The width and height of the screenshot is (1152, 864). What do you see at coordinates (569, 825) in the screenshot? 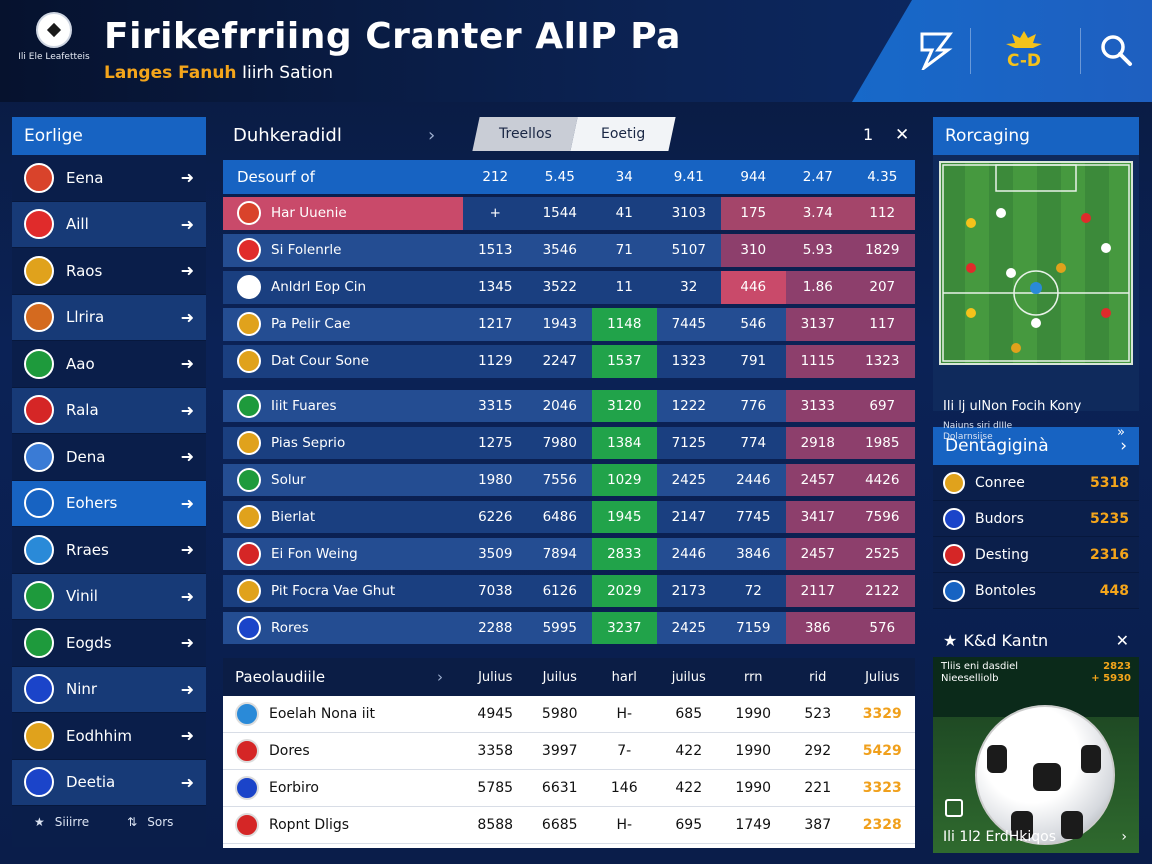
I see `table-row: Ropnt Dligs 8588 6685 H- 695 1749 387 2328` at bounding box center [569, 825].